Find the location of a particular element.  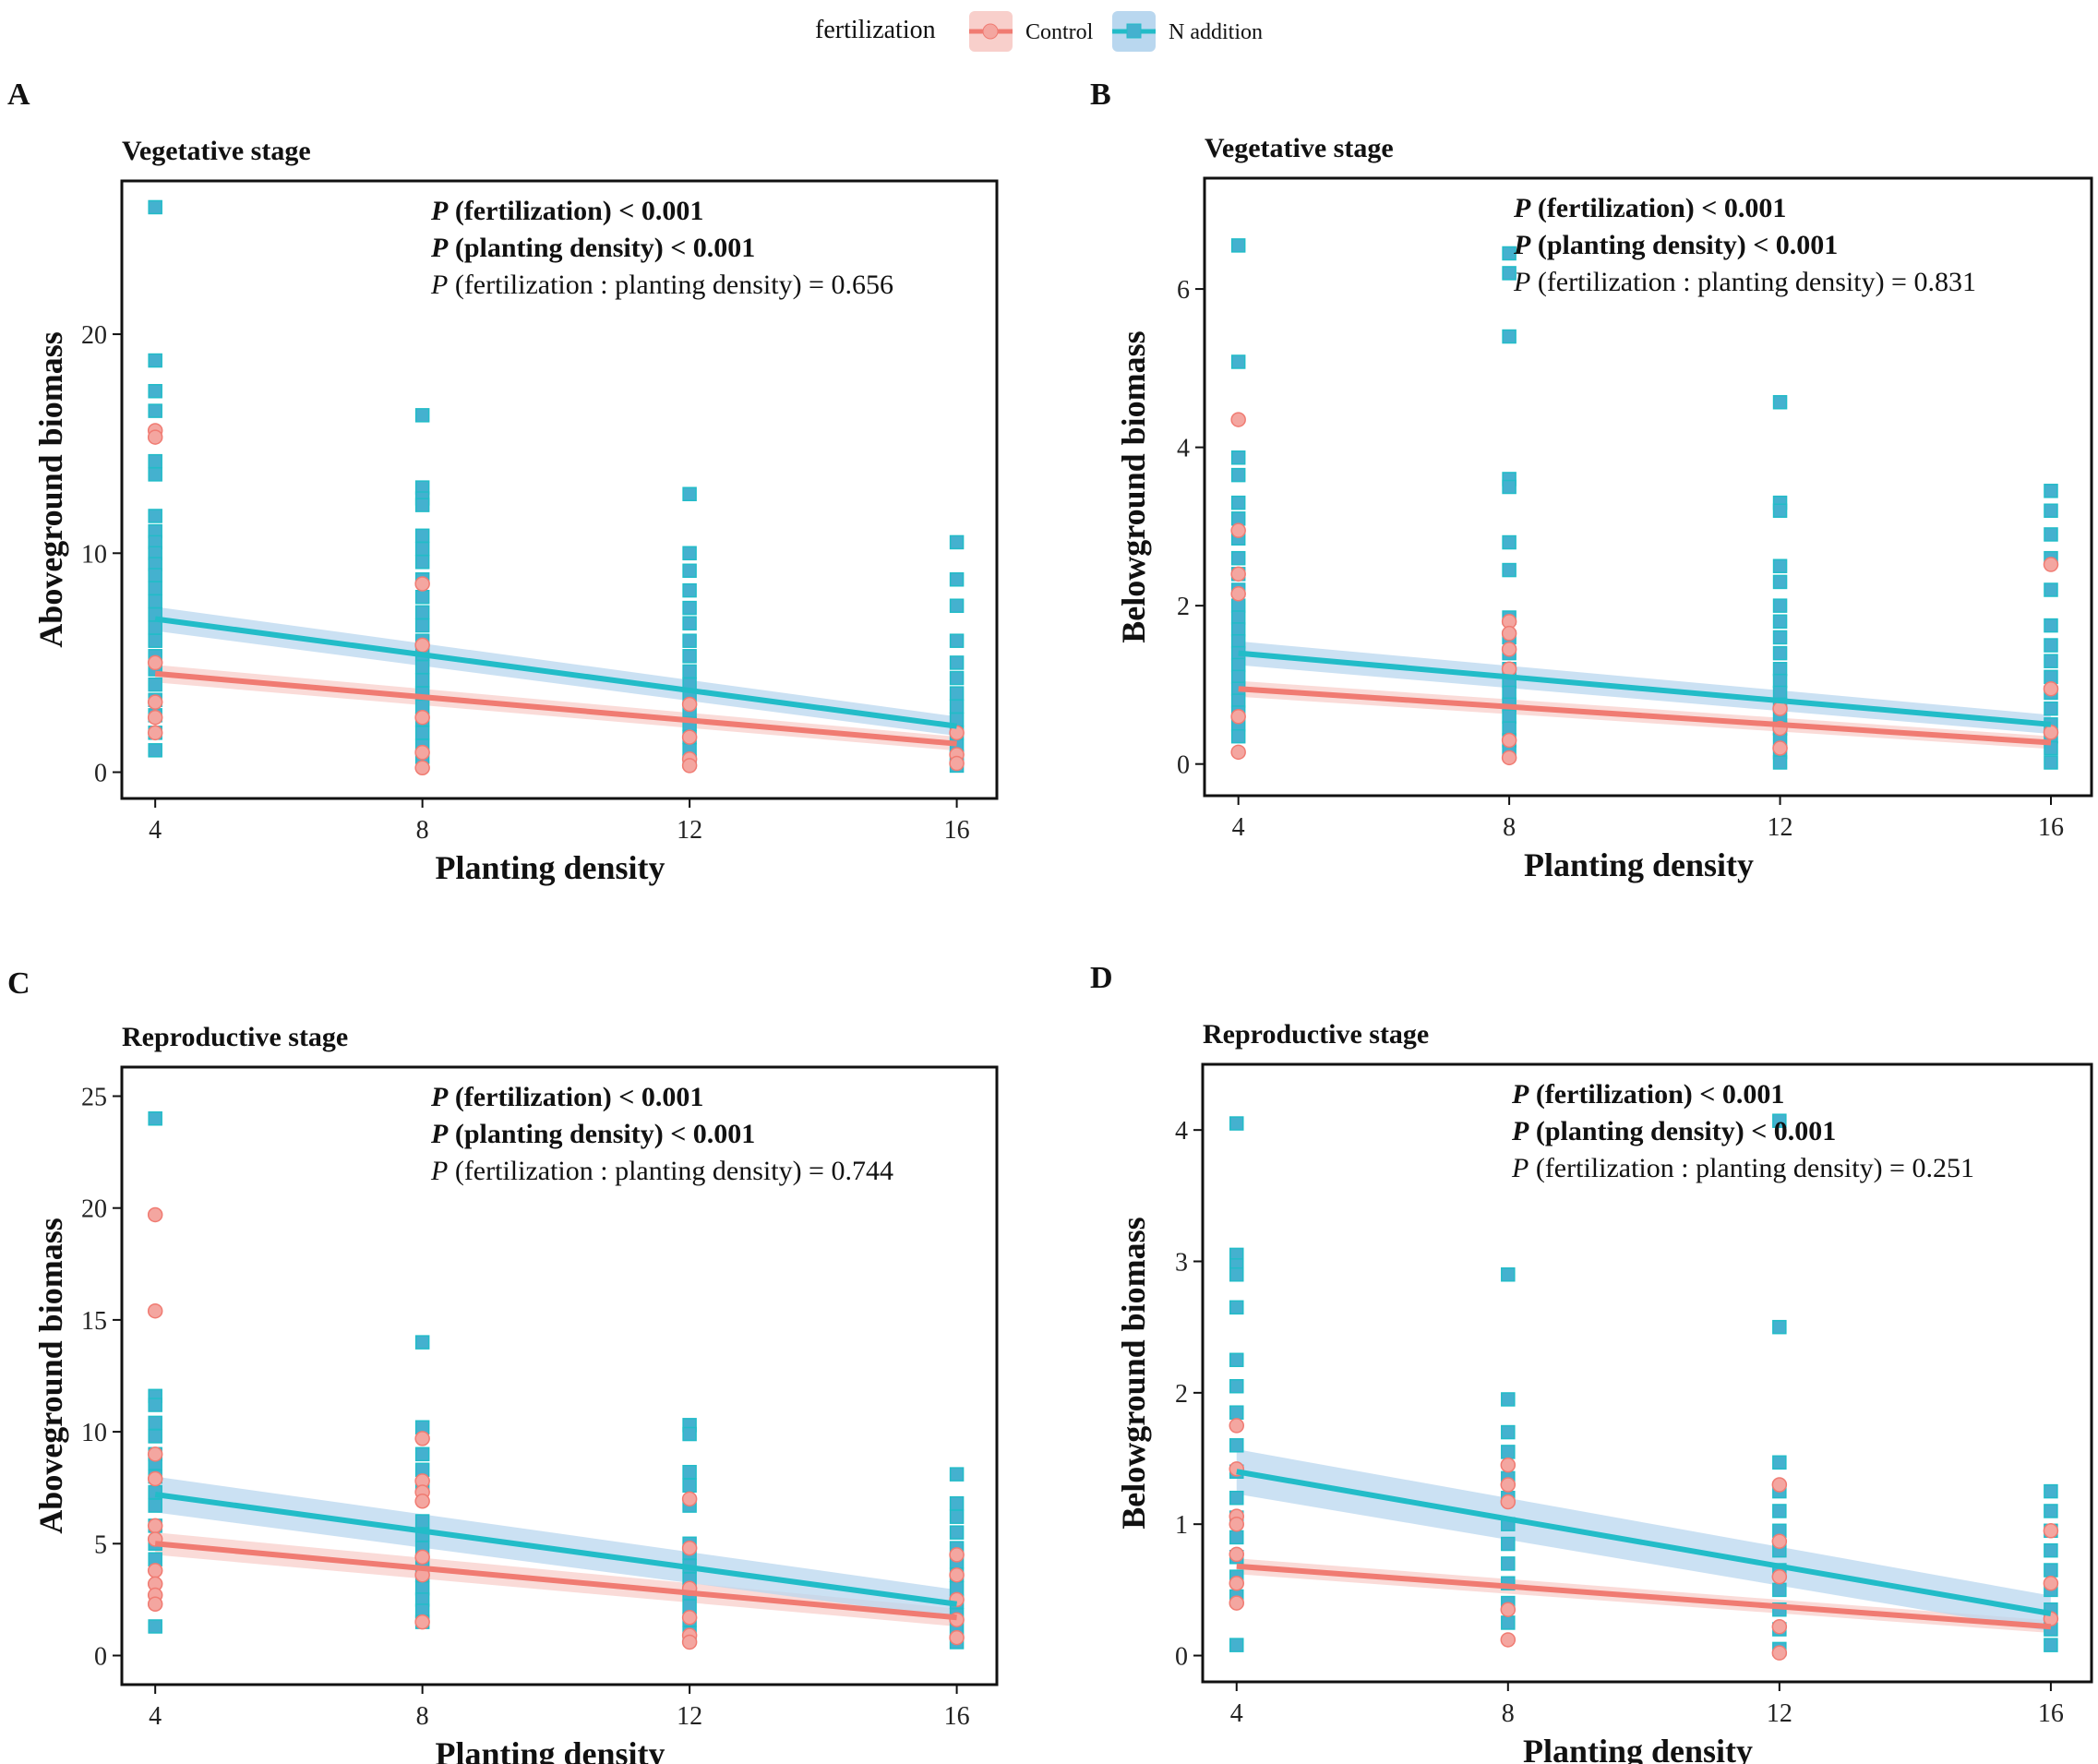

y-axis-title: Belowground biomass is located at coordinates (1133, 486).